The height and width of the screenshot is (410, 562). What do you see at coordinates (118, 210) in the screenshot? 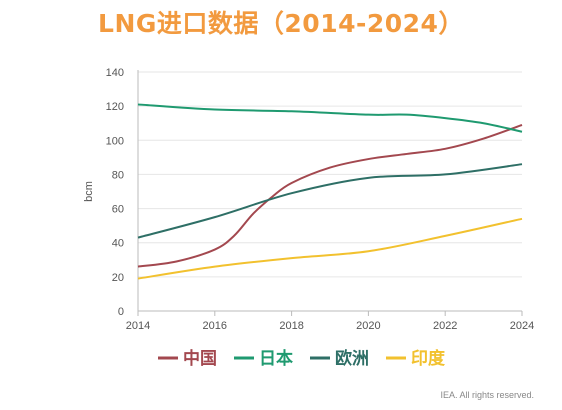
I see `y-tick-label: 60` at bounding box center [118, 210].